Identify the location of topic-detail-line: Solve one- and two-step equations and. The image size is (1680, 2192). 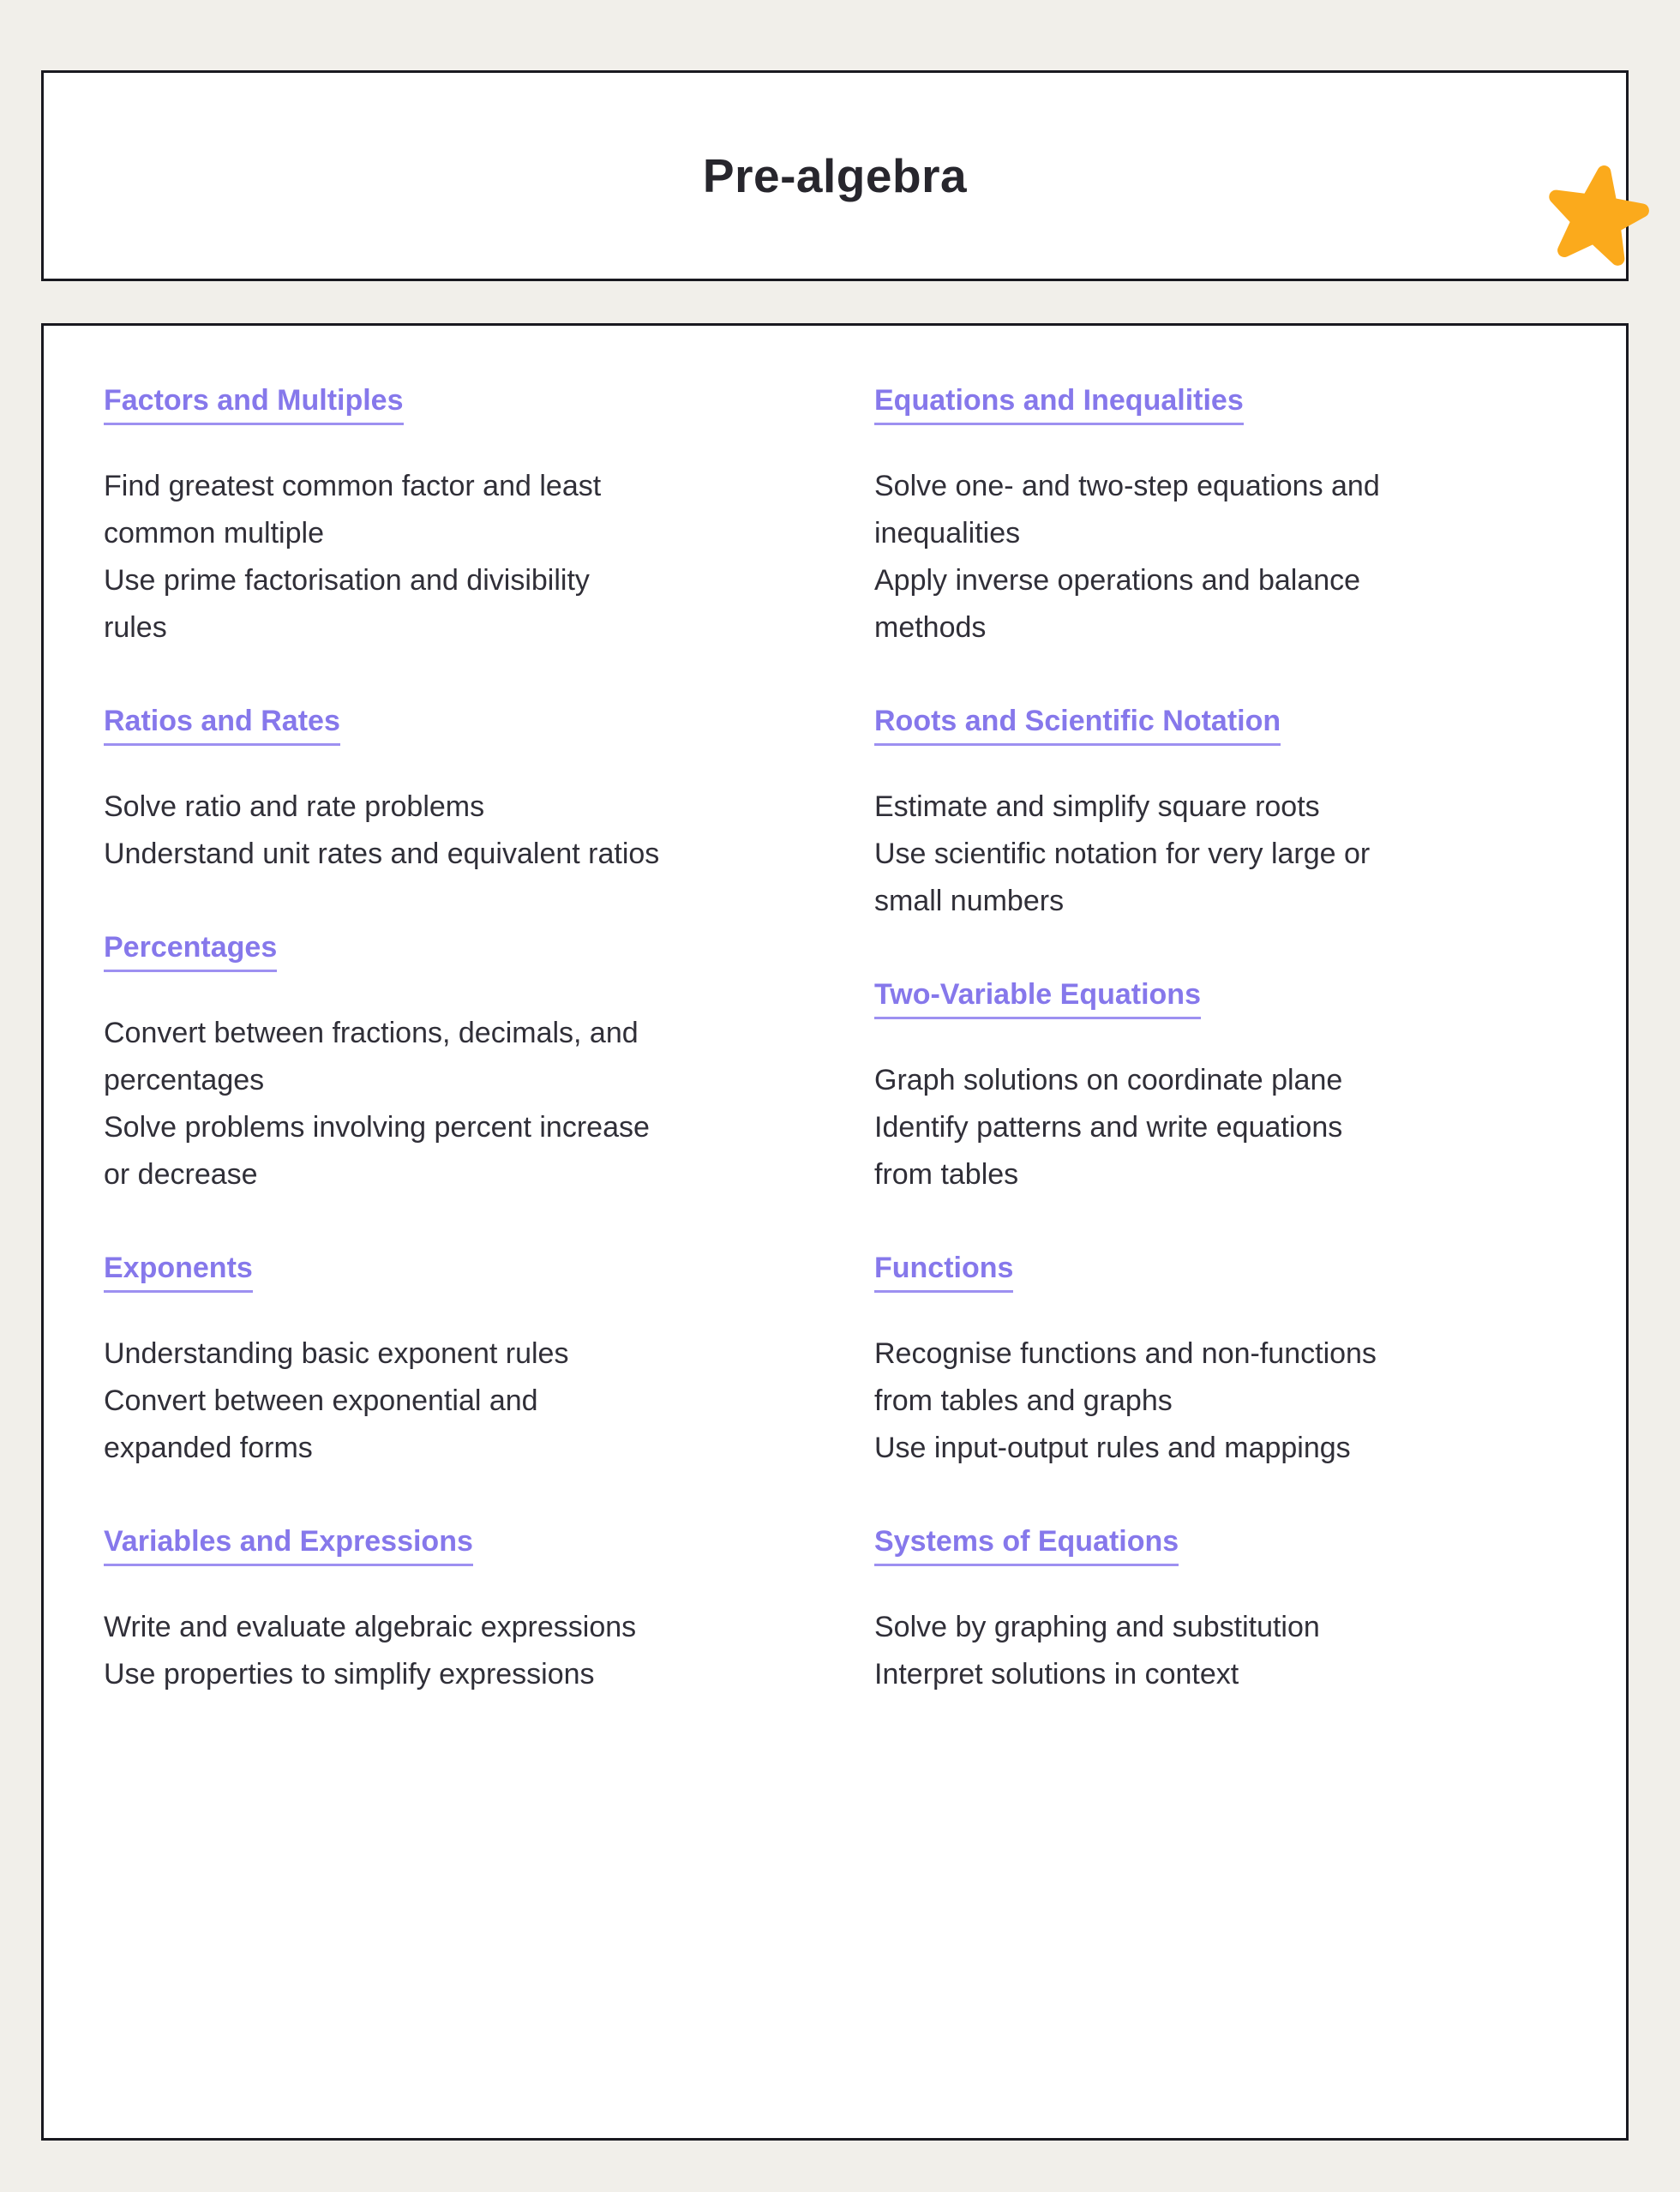
(1127, 486).